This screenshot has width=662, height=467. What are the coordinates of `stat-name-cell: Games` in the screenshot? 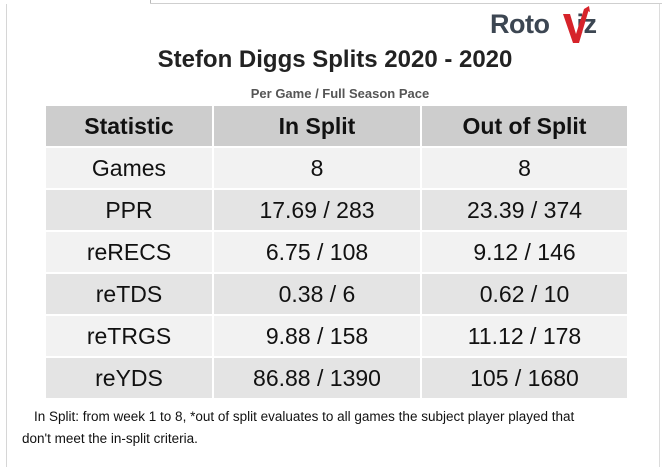 It's located at (129, 168).